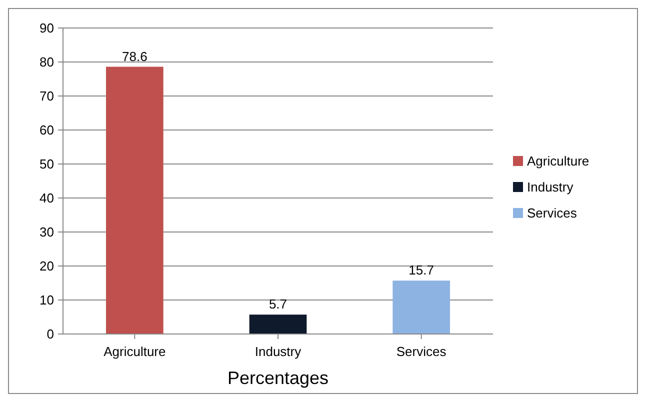 The image size is (646, 402). What do you see at coordinates (135, 351) in the screenshot?
I see `x-tick-label: Agriculture` at bounding box center [135, 351].